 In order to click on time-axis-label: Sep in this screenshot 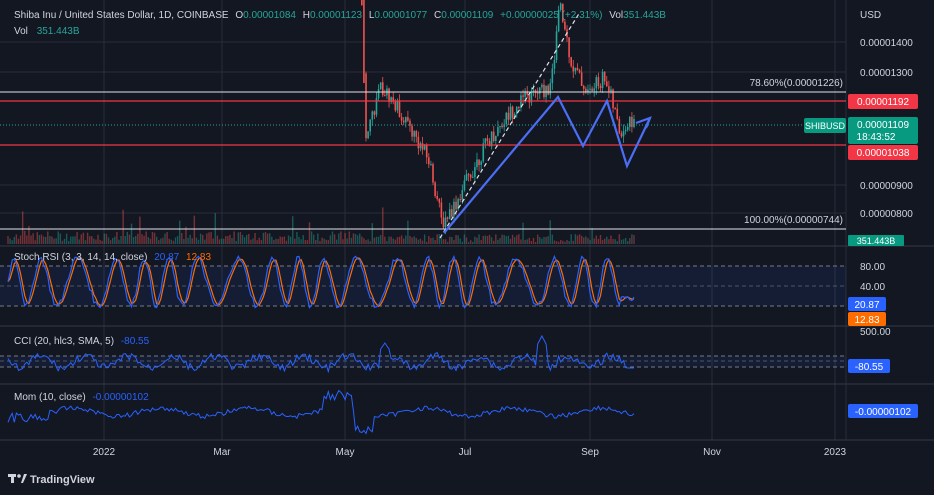, I will do `click(590, 452)`.